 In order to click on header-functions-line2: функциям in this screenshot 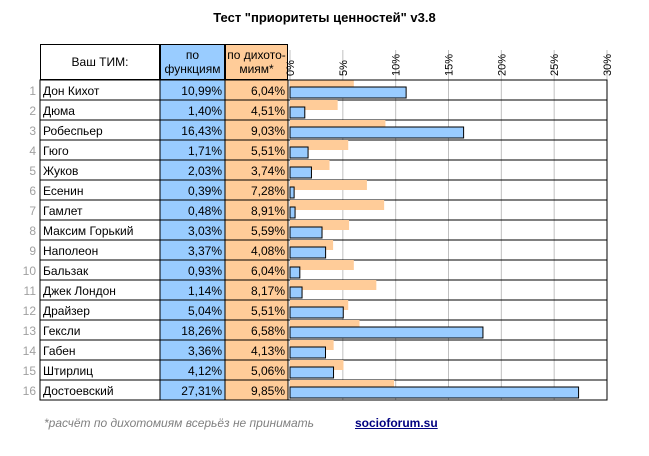, I will do `click(192, 69)`.